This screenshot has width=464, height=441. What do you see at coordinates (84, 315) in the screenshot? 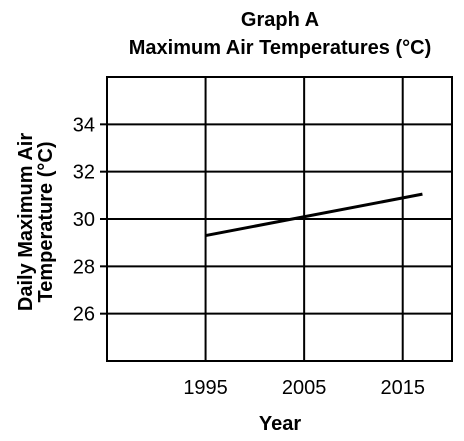
I see `y-tick-label: 26` at bounding box center [84, 315].